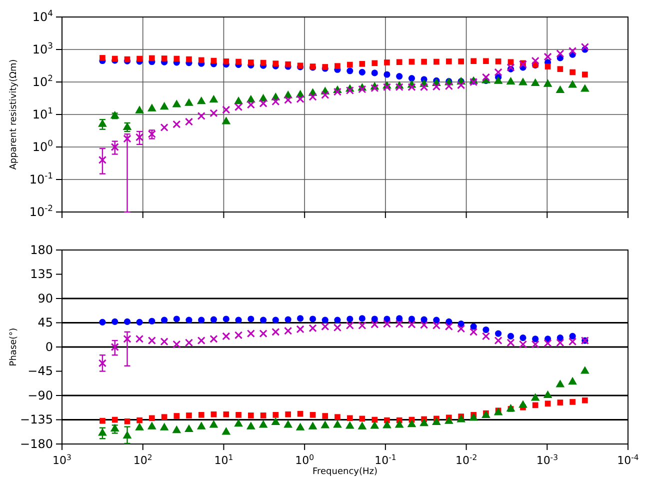 The height and width of the screenshot is (477, 646). Describe the element at coordinates (224, 459) in the screenshot. I see `x-tick-label: 10$^{1}$` at that location.